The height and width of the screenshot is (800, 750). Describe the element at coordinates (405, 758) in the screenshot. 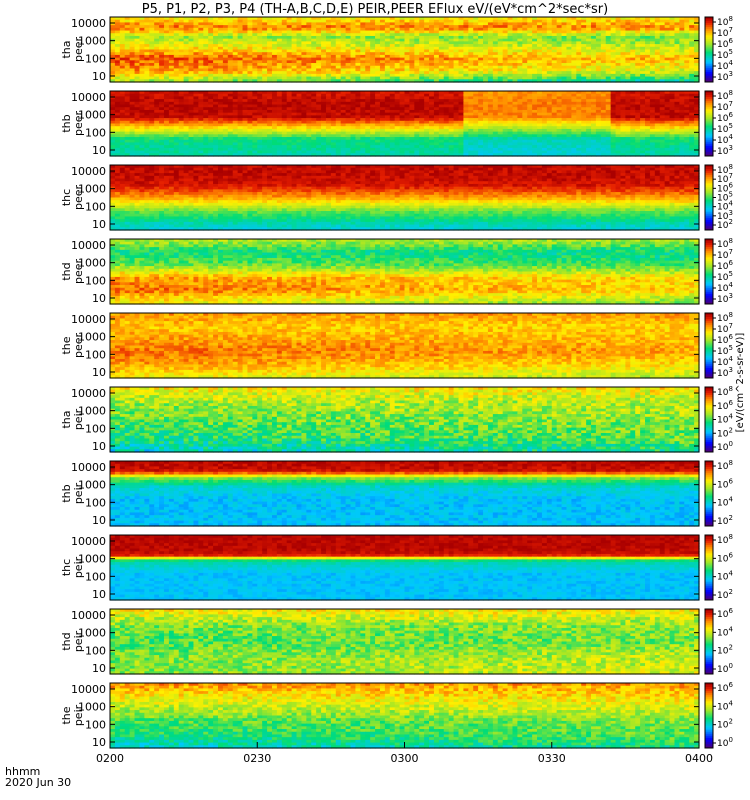

I see `x-tick-label: 0300` at that location.